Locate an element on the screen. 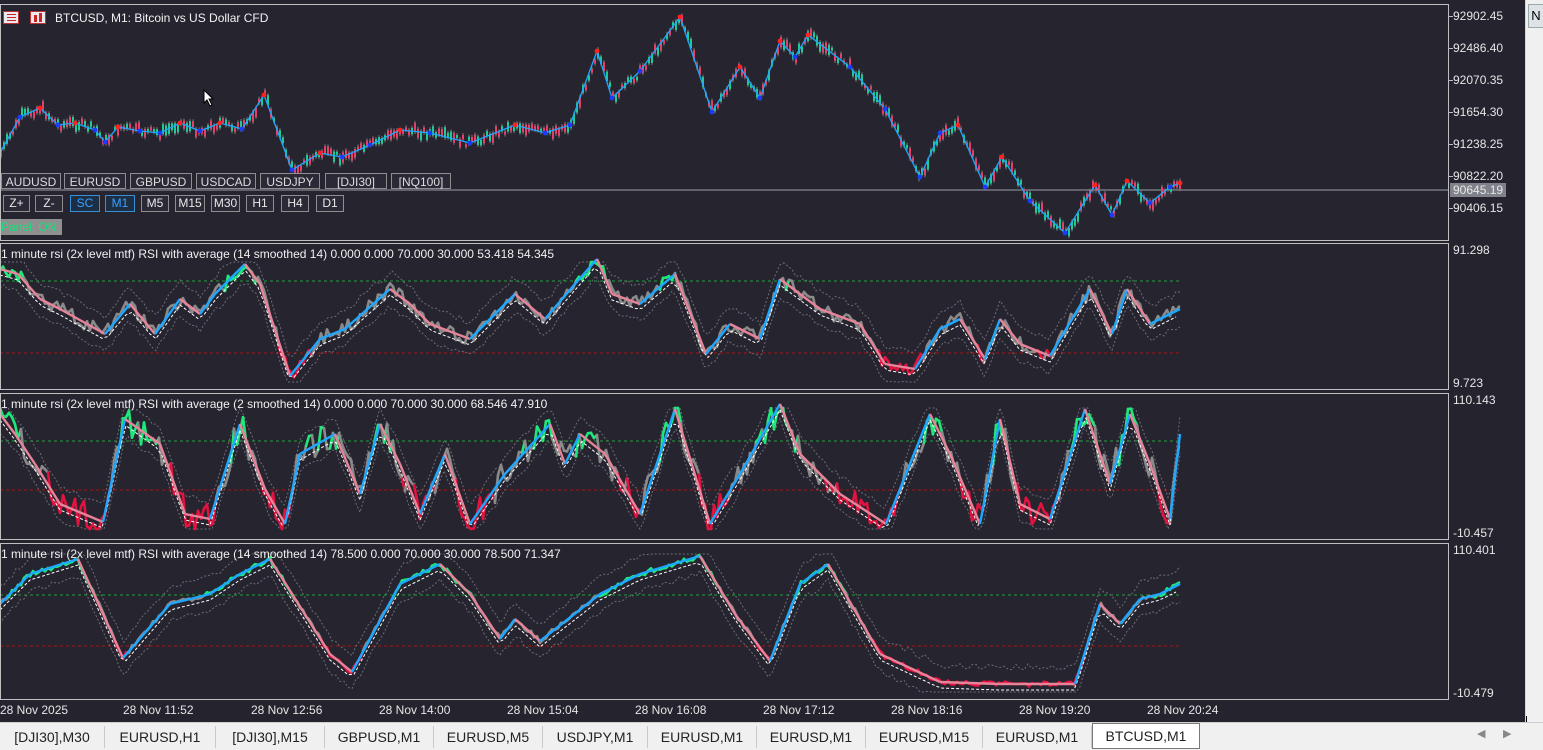 This screenshot has height=750, width=1543. chart-tab: [DJI30],M15 is located at coordinates (270, 737).